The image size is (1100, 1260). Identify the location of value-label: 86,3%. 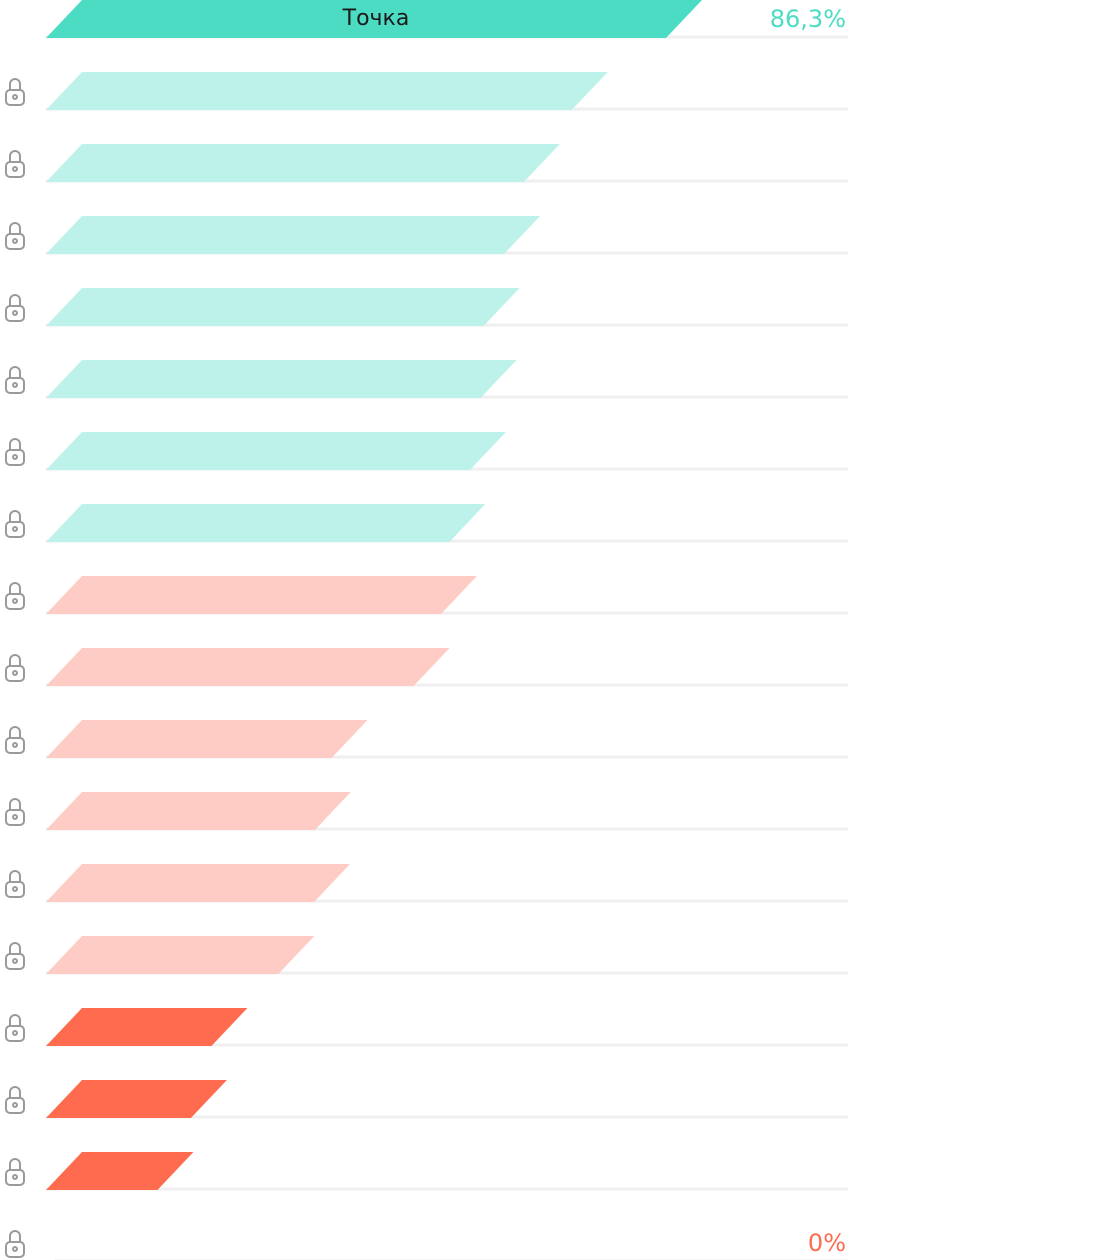
(808, 19).